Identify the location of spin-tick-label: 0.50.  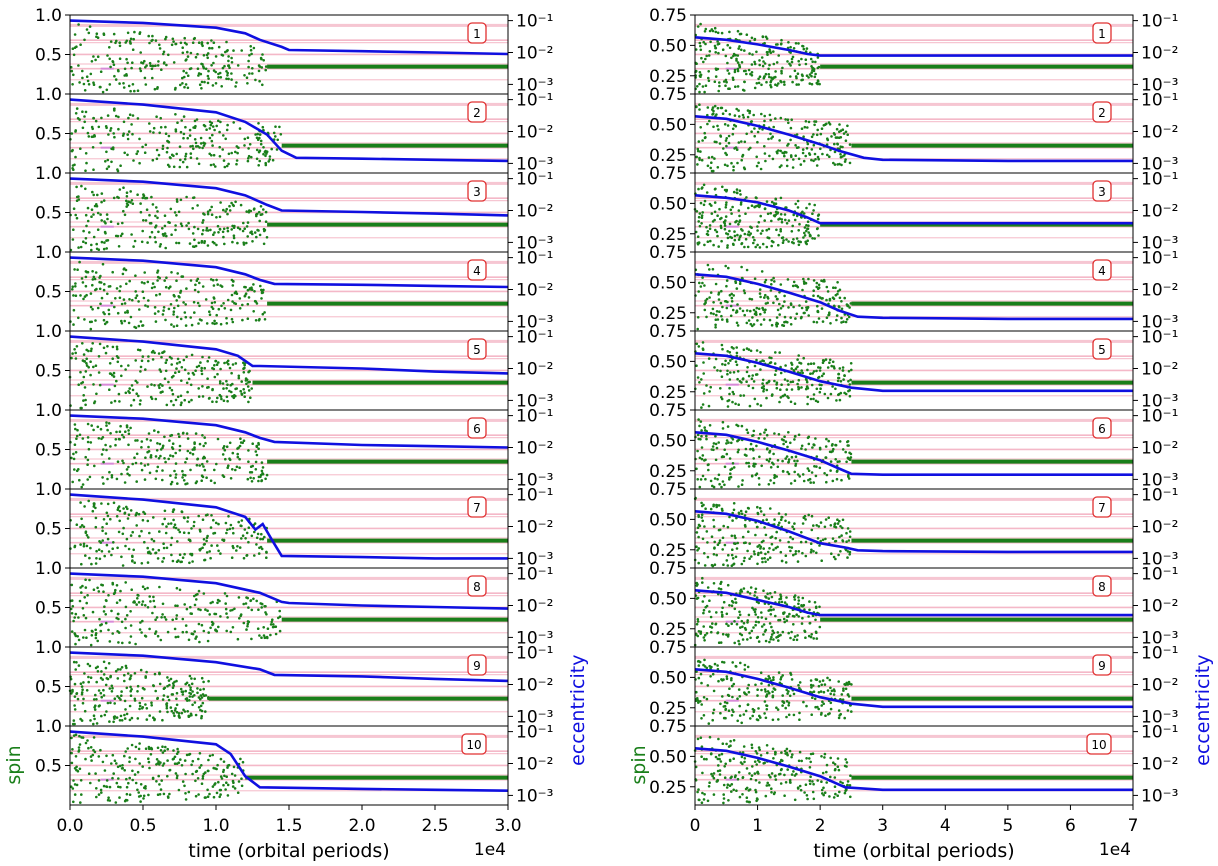
(668, 283).